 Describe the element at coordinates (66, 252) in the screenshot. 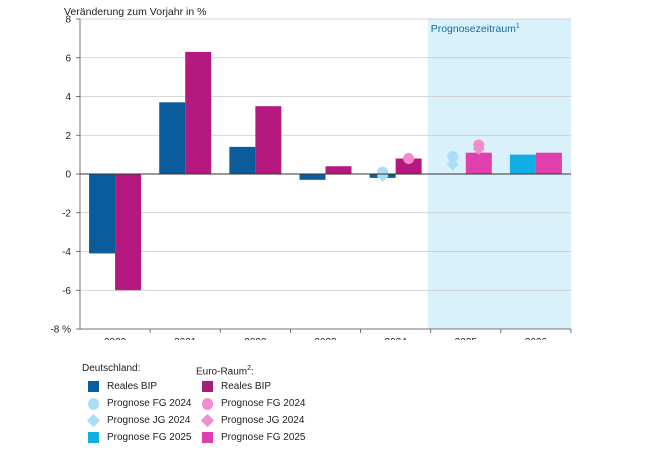

I see `y-tick-label: -4` at that location.